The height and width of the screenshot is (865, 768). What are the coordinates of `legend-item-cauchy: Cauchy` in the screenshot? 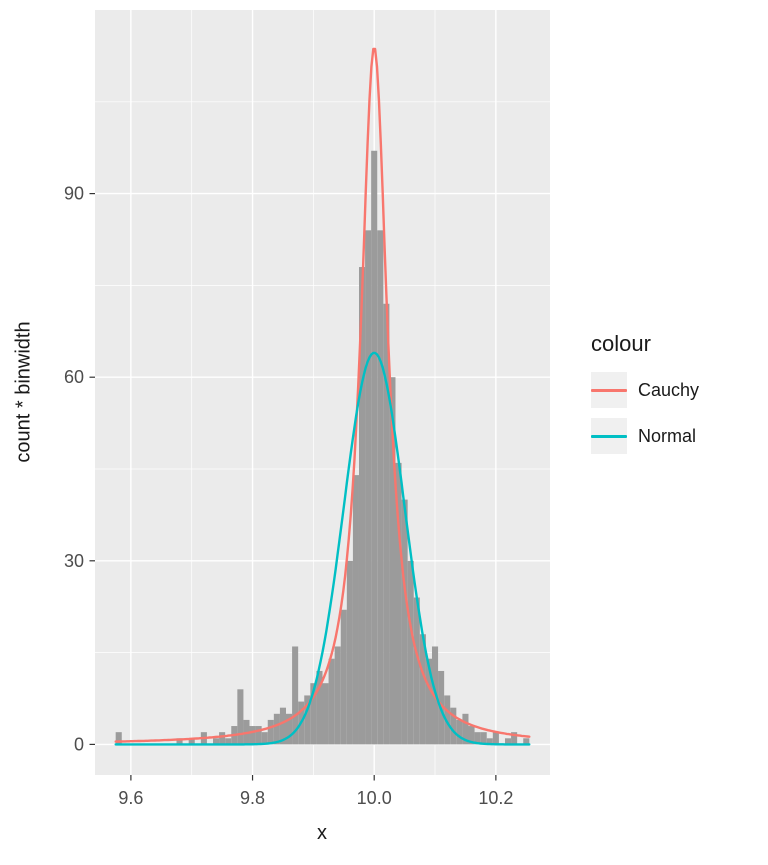 It's located at (645, 390).